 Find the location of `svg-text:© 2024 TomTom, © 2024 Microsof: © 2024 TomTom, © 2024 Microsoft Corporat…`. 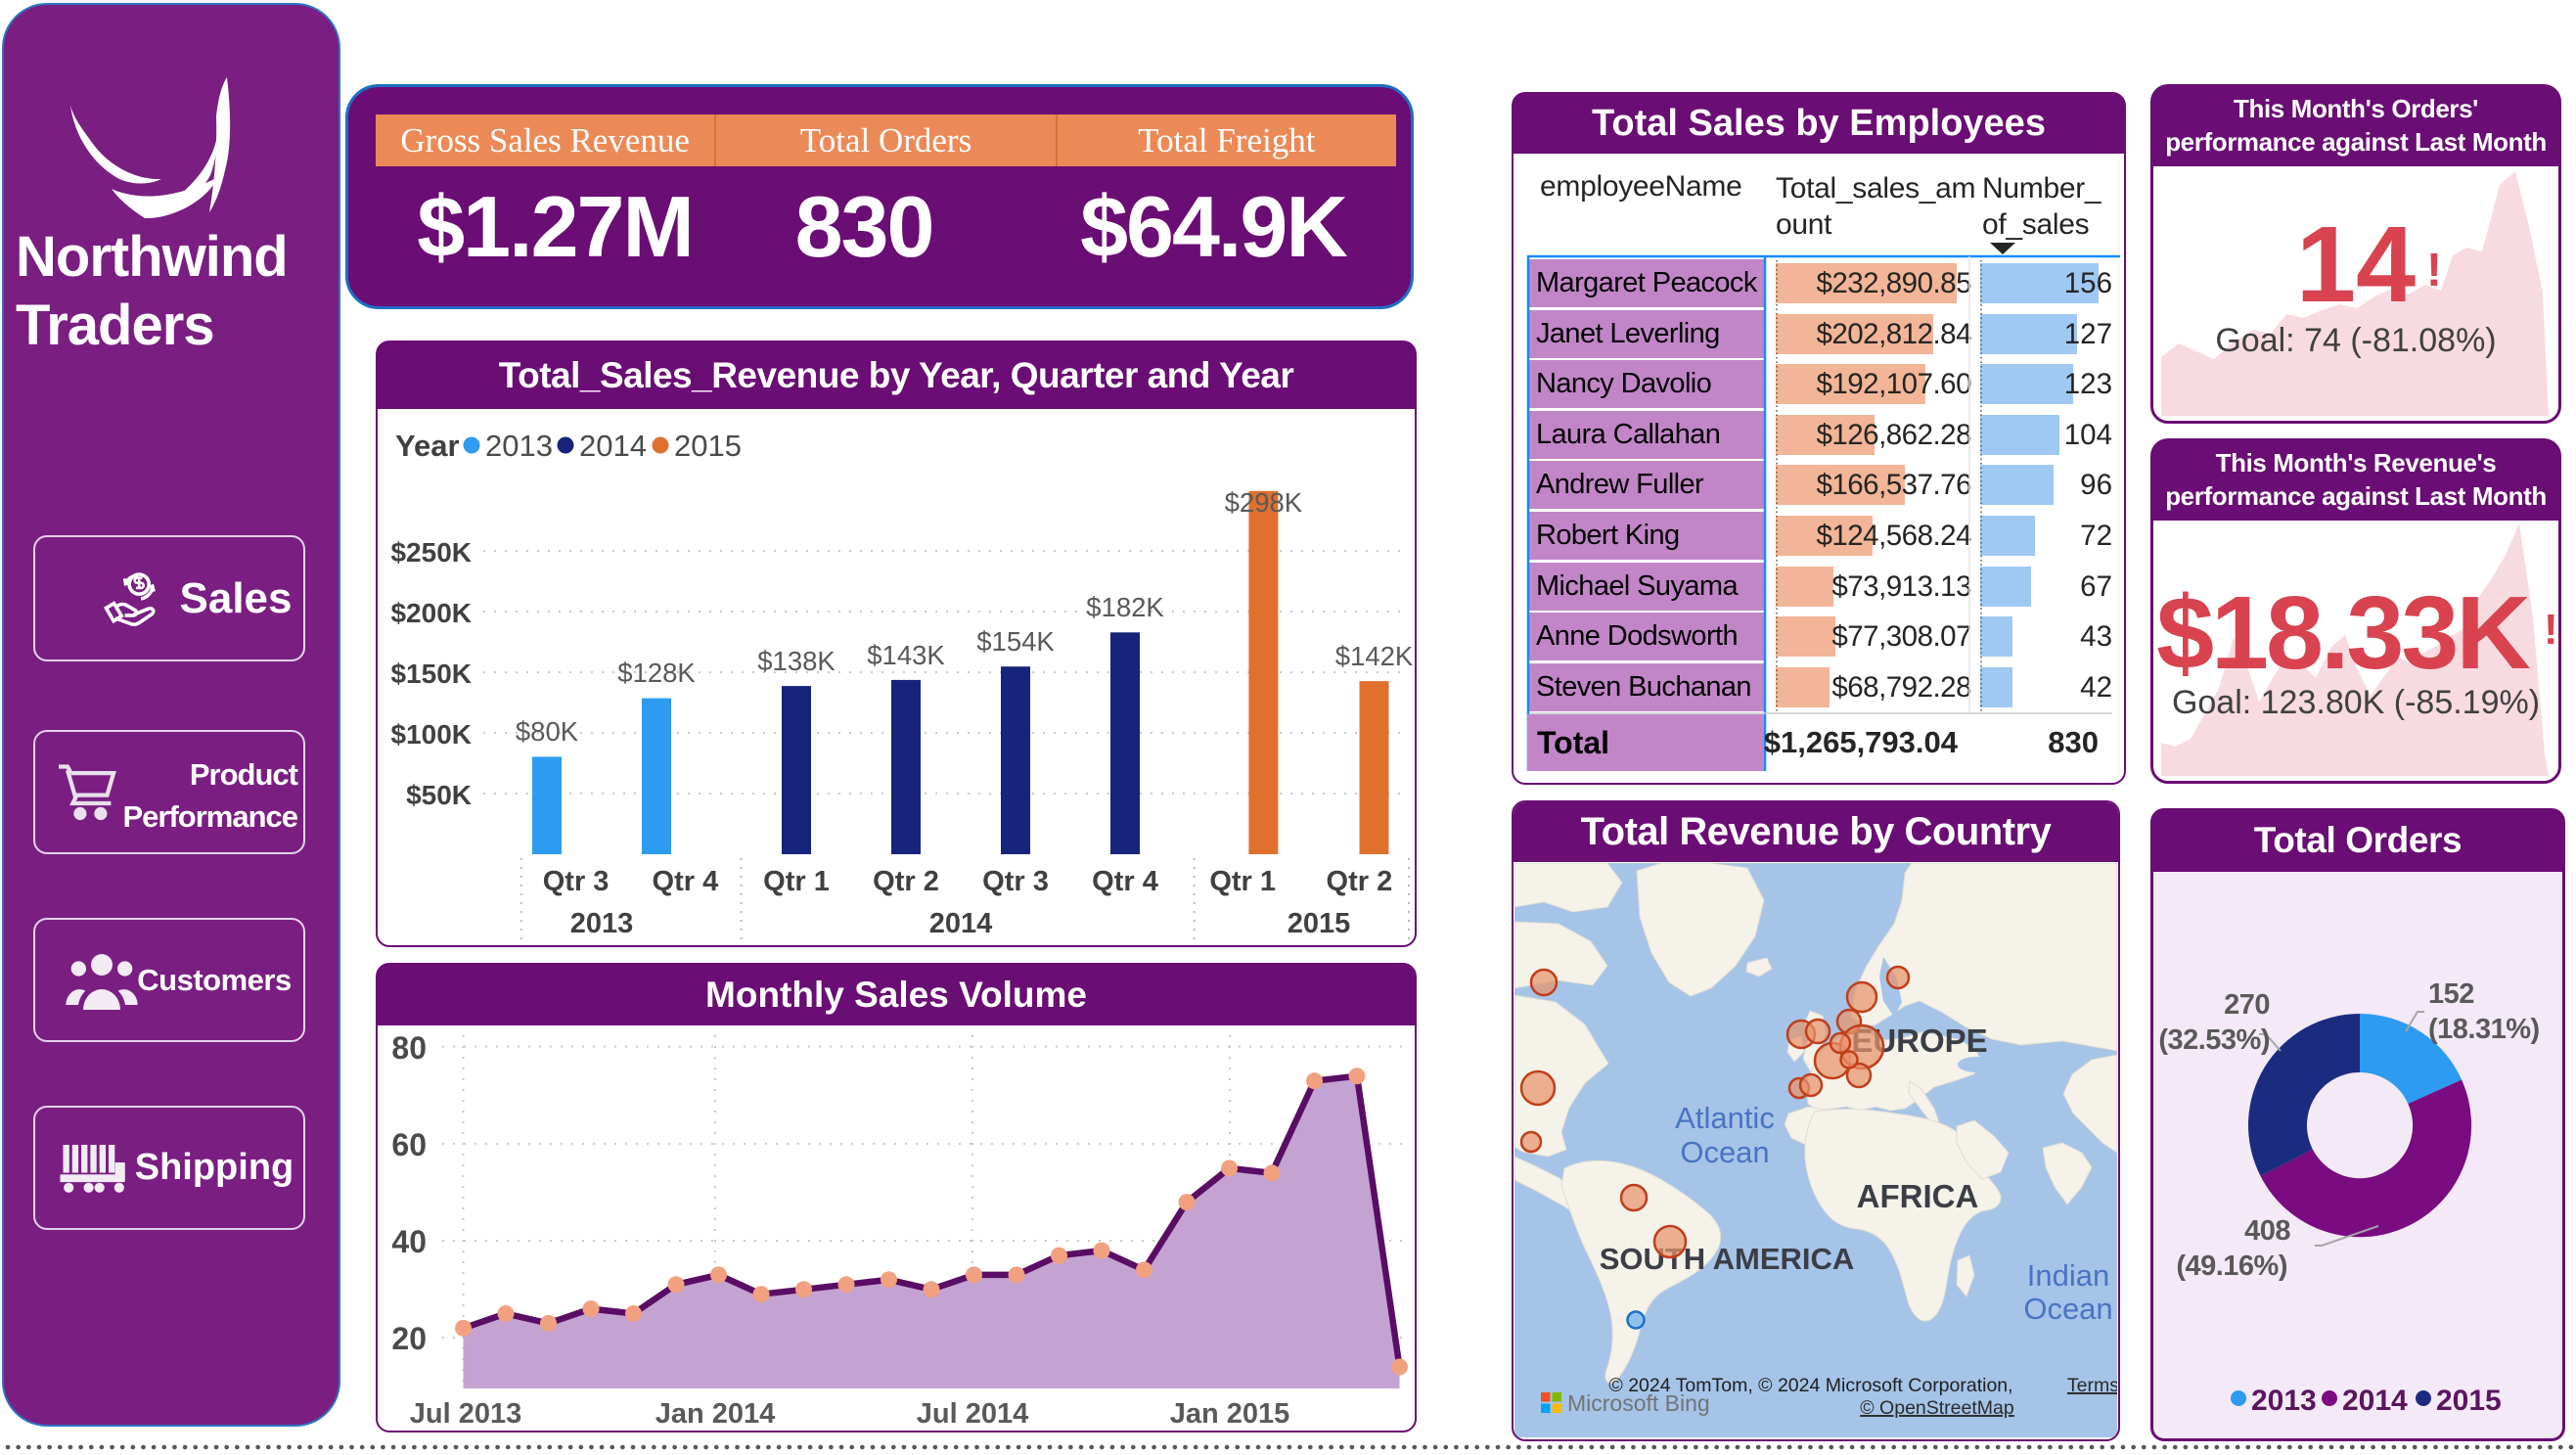

svg-text:© 2024 TomTom, © 2024 Microsof: © 2024 TomTom, © 2024 Microsoft Corporat… is located at coordinates (1810, 1385).